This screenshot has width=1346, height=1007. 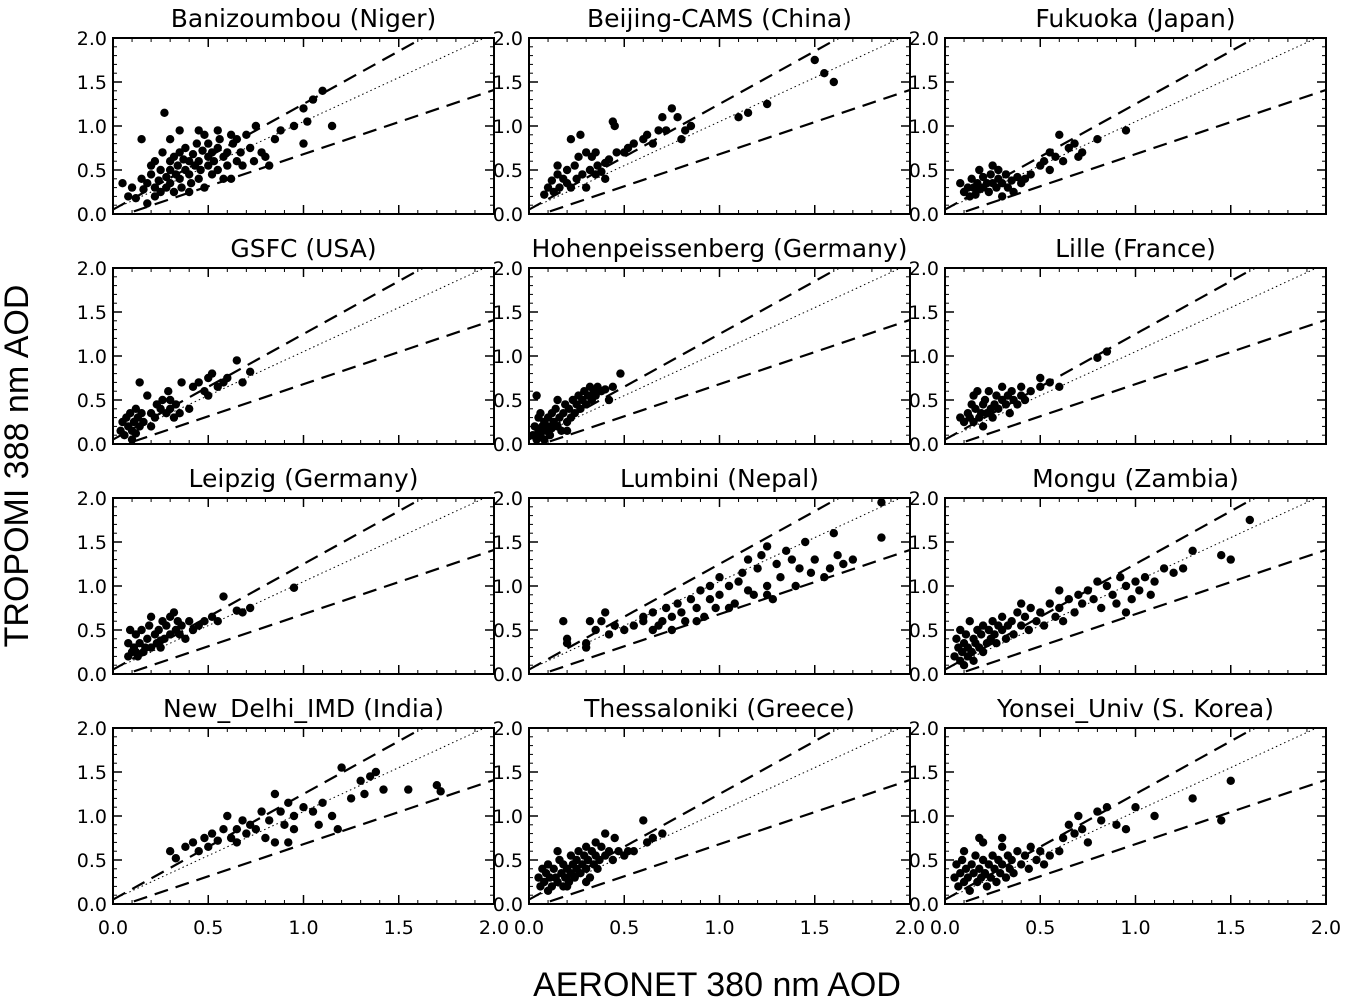 What do you see at coordinates (508, 313) in the screenshot?
I see `y-tick-label: 1.5` at bounding box center [508, 313].